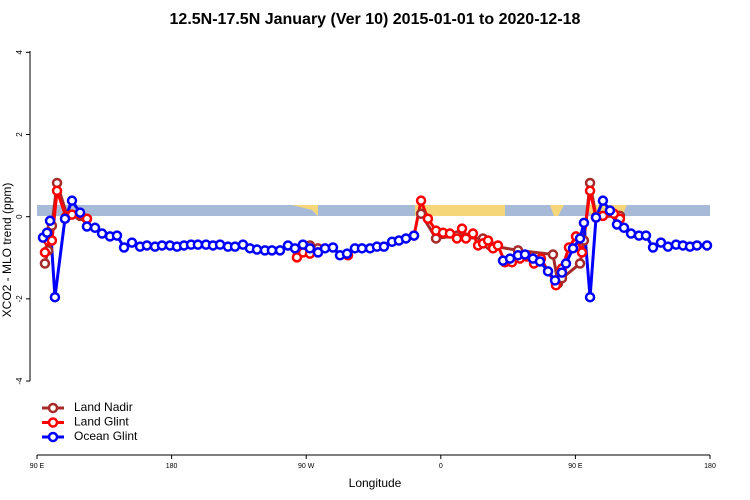 The height and width of the screenshot is (500, 750). Describe the element at coordinates (7, 250) in the screenshot. I see `y-axis-label: XCO2 - MLO trend (ppm)` at that location.